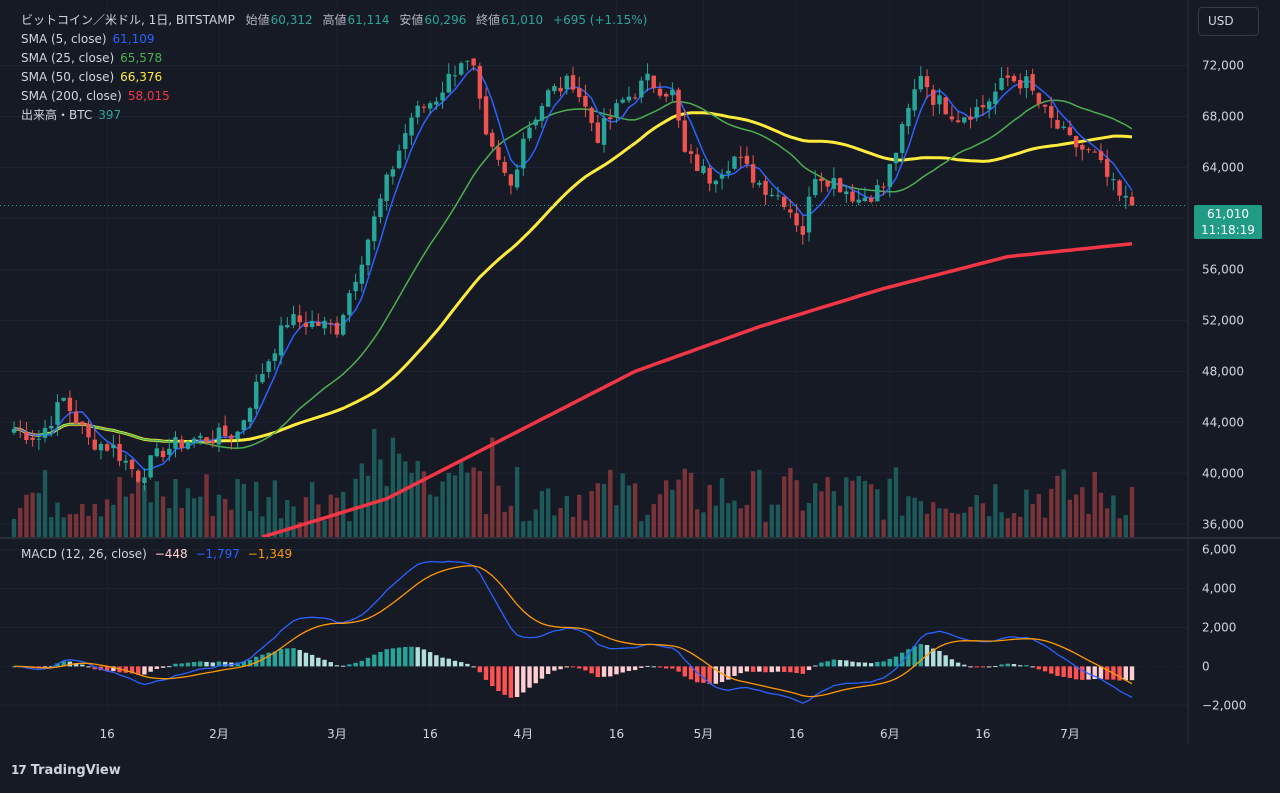  Describe the element at coordinates (84, 554) in the screenshot. I see `macd-label: MACD (12, 26, close)` at that location.